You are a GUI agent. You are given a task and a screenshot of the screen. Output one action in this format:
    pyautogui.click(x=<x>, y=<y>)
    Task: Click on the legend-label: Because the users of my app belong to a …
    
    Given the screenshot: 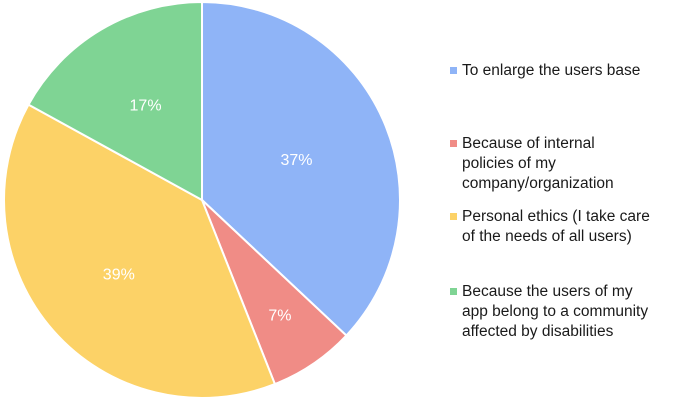 What is the action you would take?
    pyautogui.click(x=555, y=311)
    